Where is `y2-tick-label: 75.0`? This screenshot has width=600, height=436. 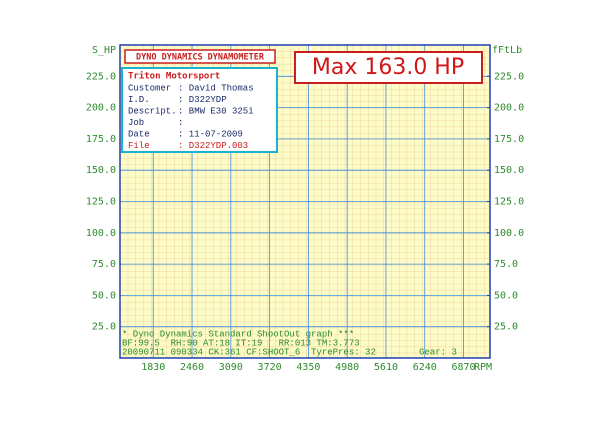 y2-tick-label: 75.0 is located at coordinates (506, 264).